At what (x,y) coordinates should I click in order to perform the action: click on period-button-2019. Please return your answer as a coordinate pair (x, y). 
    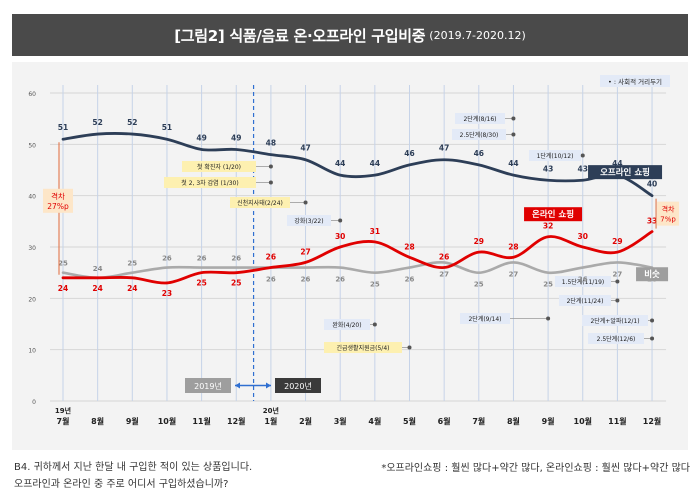
    Looking at the image, I should click on (208, 385).